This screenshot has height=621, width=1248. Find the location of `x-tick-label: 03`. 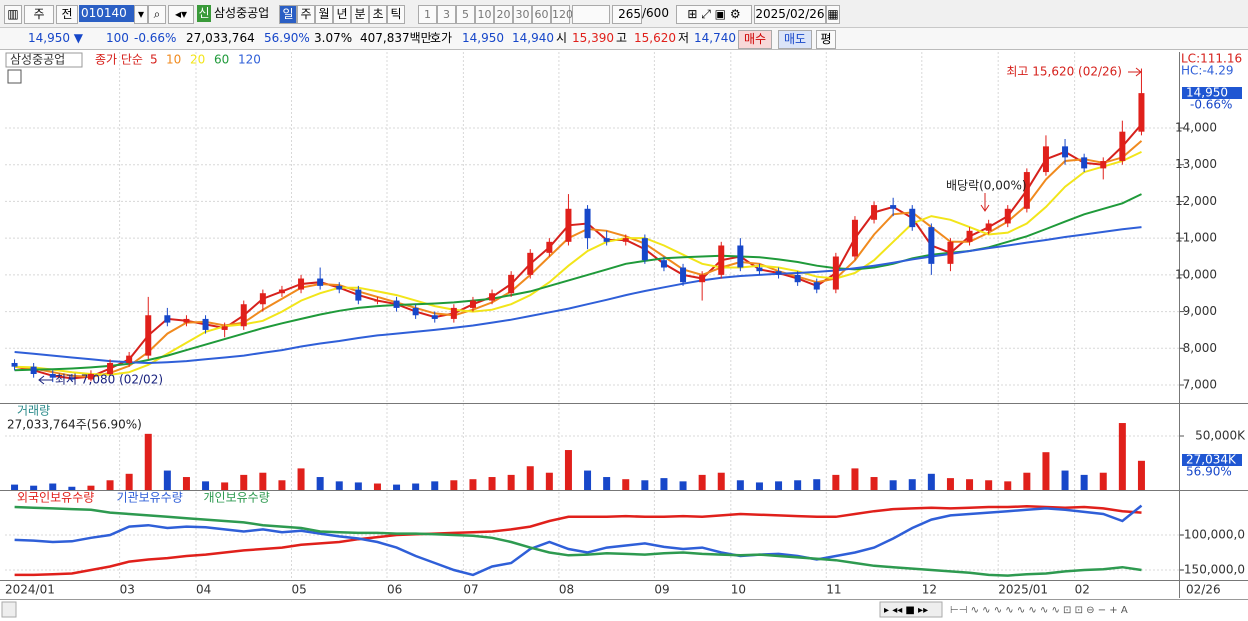

x-tick-label: 03 is located at coordinates (127, 590).